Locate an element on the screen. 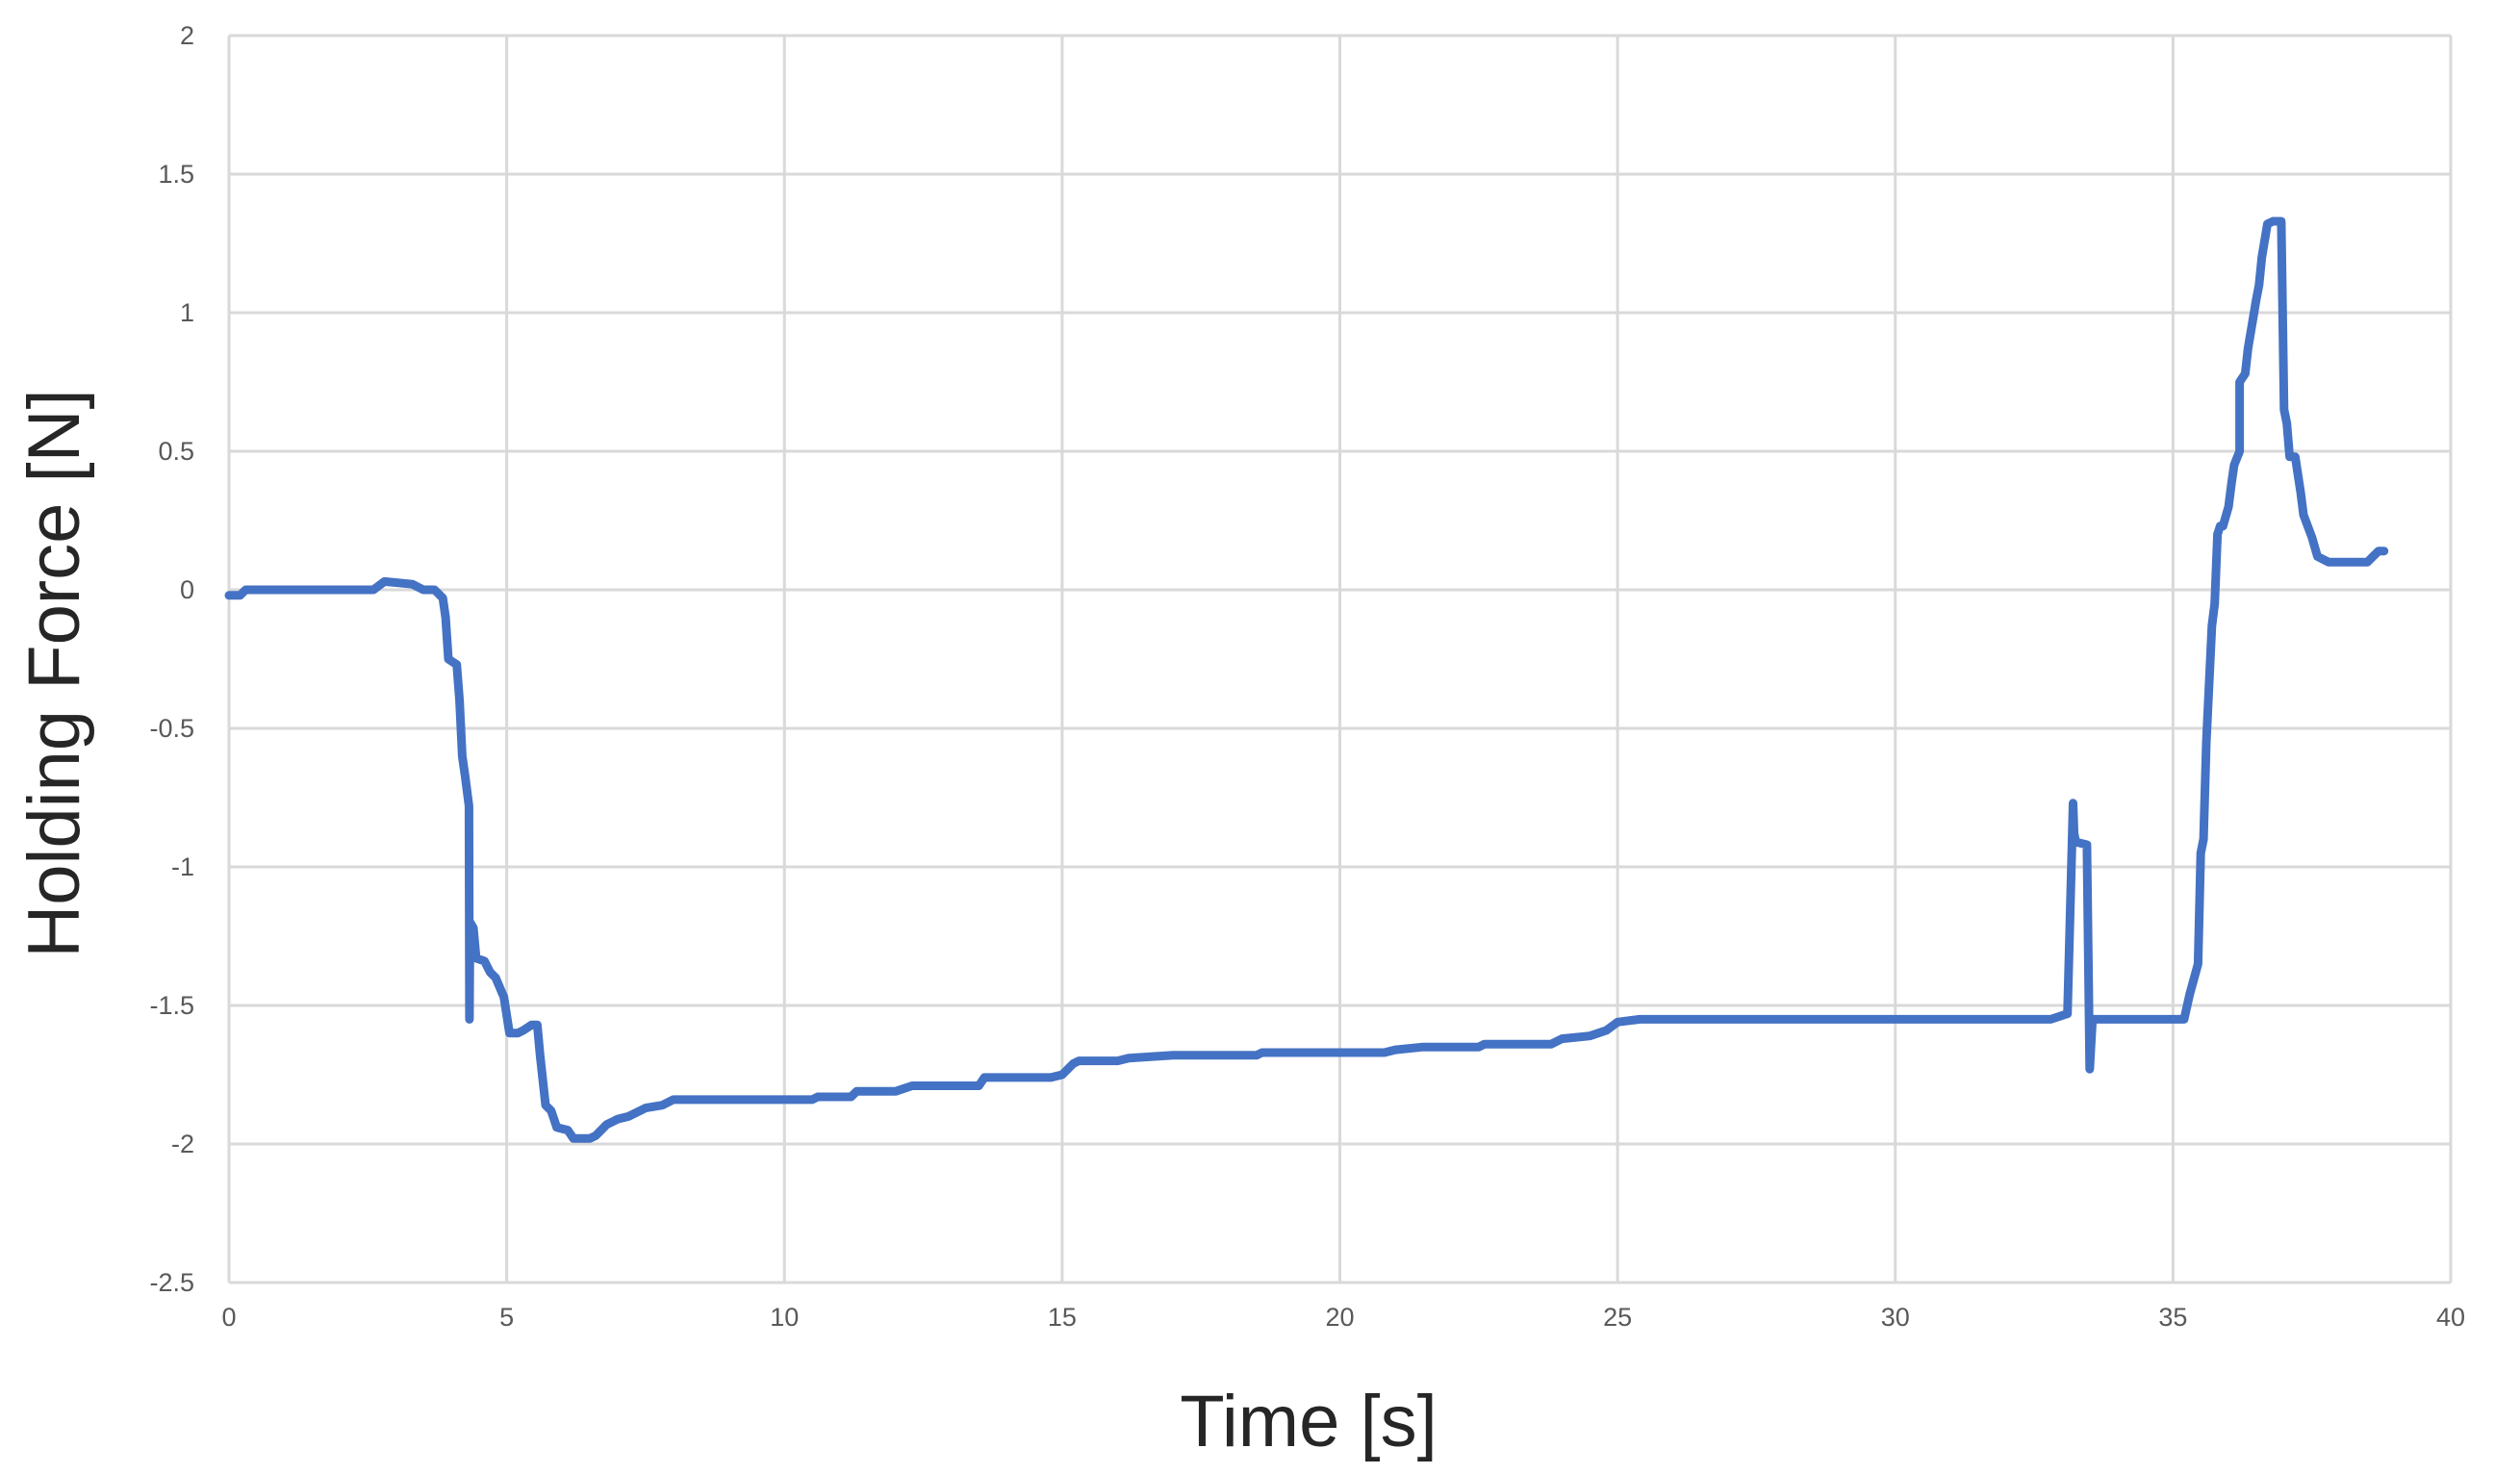 The width and height of the screenshot is (2520, 1474). x-tick-label: 40 is located at coordinates (2450, 1317).